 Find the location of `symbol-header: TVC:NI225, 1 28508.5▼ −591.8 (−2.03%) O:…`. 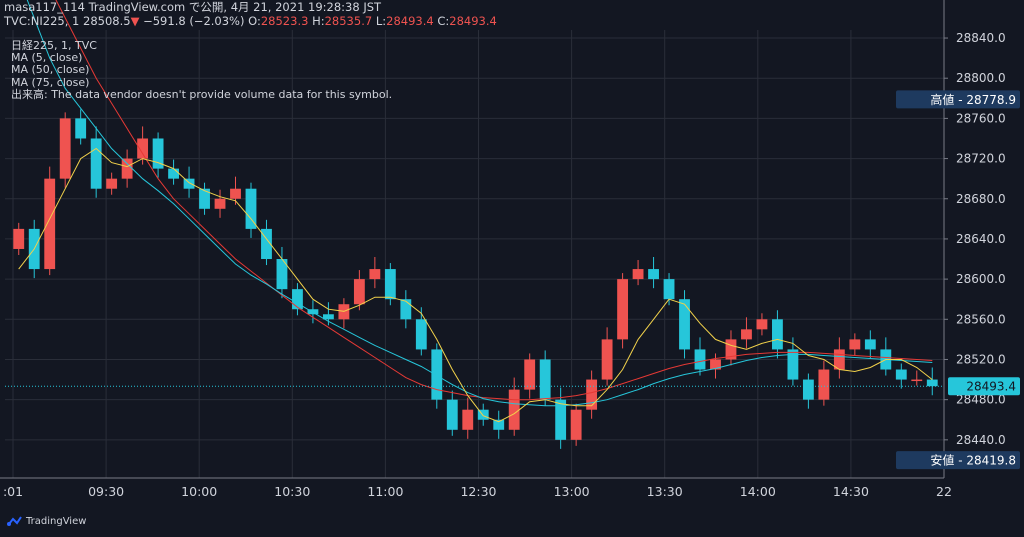

symbol-header: TVC:NI225, 1 28508.5▼ −591.8 (−2.03%) O:… is located at coordinates (250, 21).